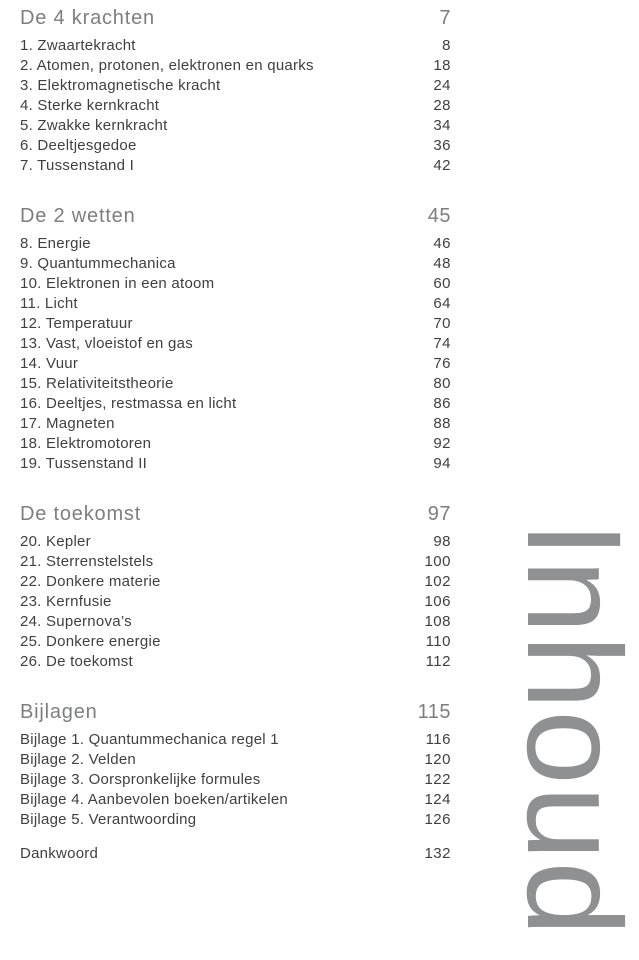  What do you see at coordinates (434, 712) in the screenshot?
I see `section-page-number: 115` at bounding box center [434, 712].